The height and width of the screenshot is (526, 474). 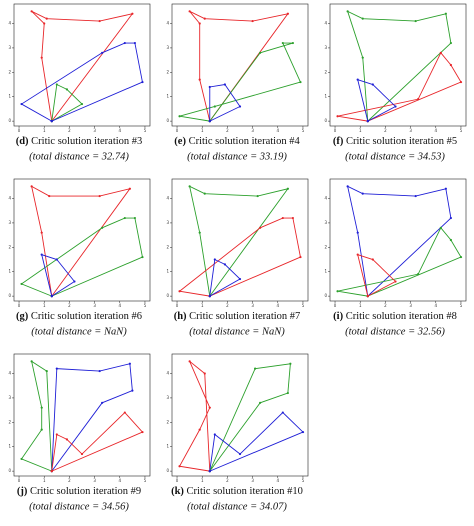 What do you see at coordinates (180, 141) in the screenshot?
I see `caption-label: (e)` at bounding box center [180, 141].